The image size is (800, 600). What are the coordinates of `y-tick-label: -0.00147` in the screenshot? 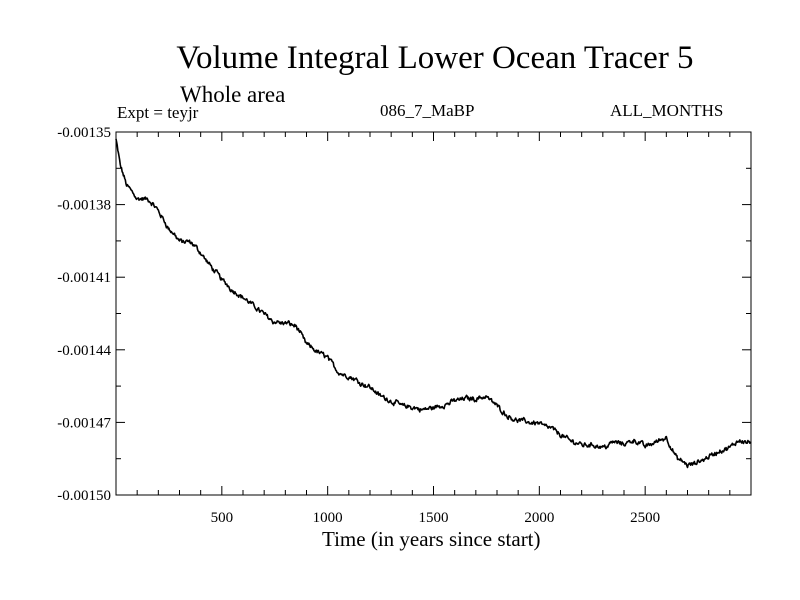 It's located at (84, 423).